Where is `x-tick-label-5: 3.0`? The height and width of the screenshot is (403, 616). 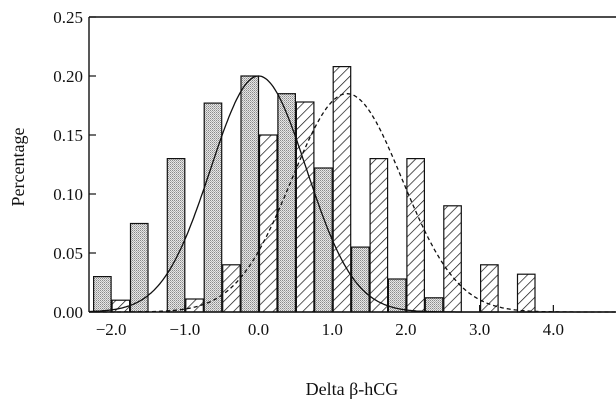 x-tick-label-5: 3.0 is located at coordinates (479, 329).